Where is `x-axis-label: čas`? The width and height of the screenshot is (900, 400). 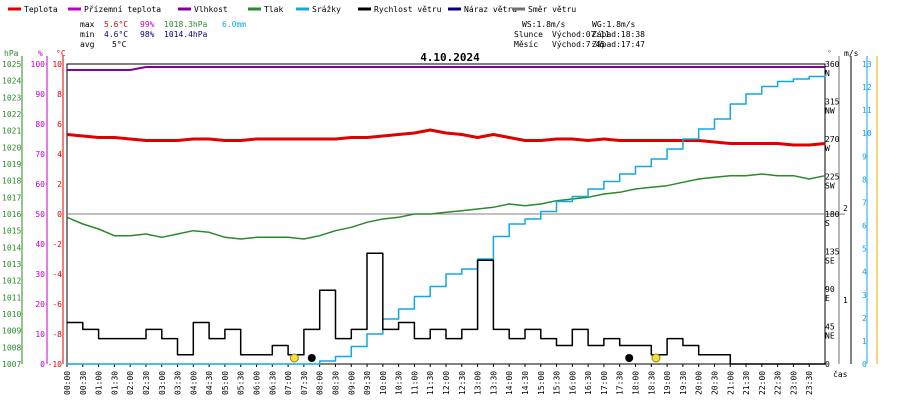 x-axis-label: čas is located at coordinates (840, 374).